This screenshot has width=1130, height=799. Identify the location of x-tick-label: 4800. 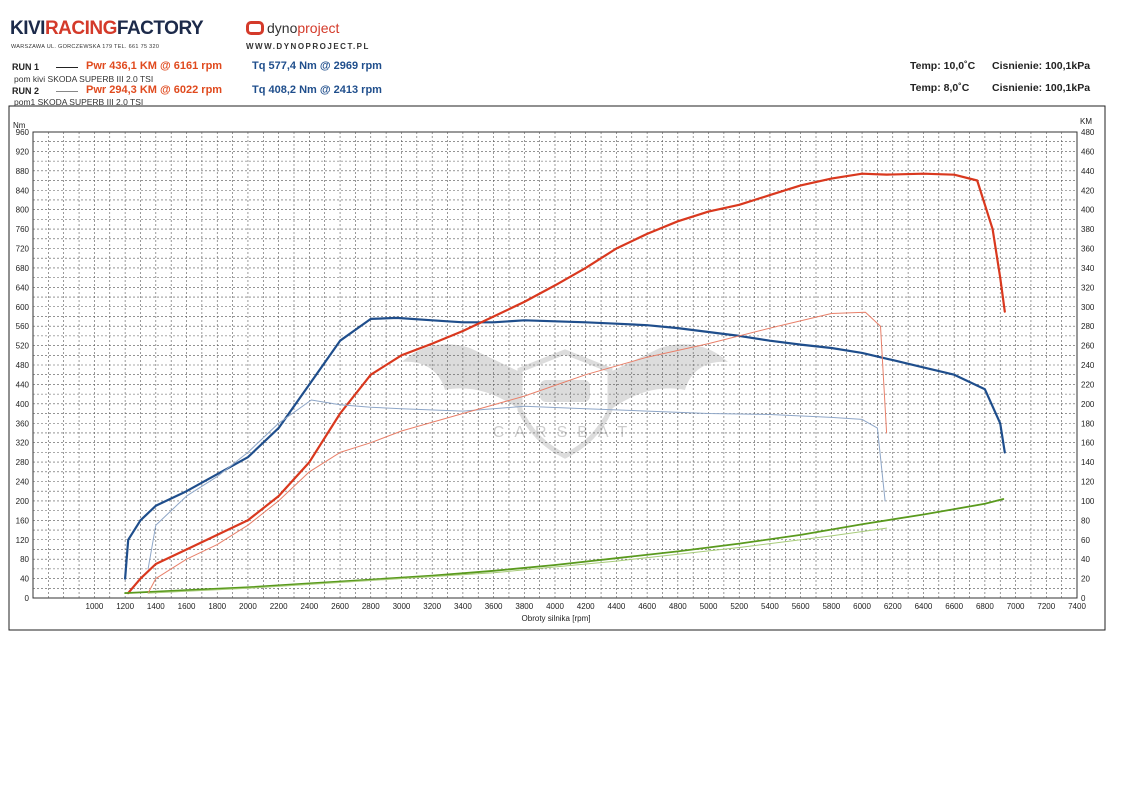
(678, 606).